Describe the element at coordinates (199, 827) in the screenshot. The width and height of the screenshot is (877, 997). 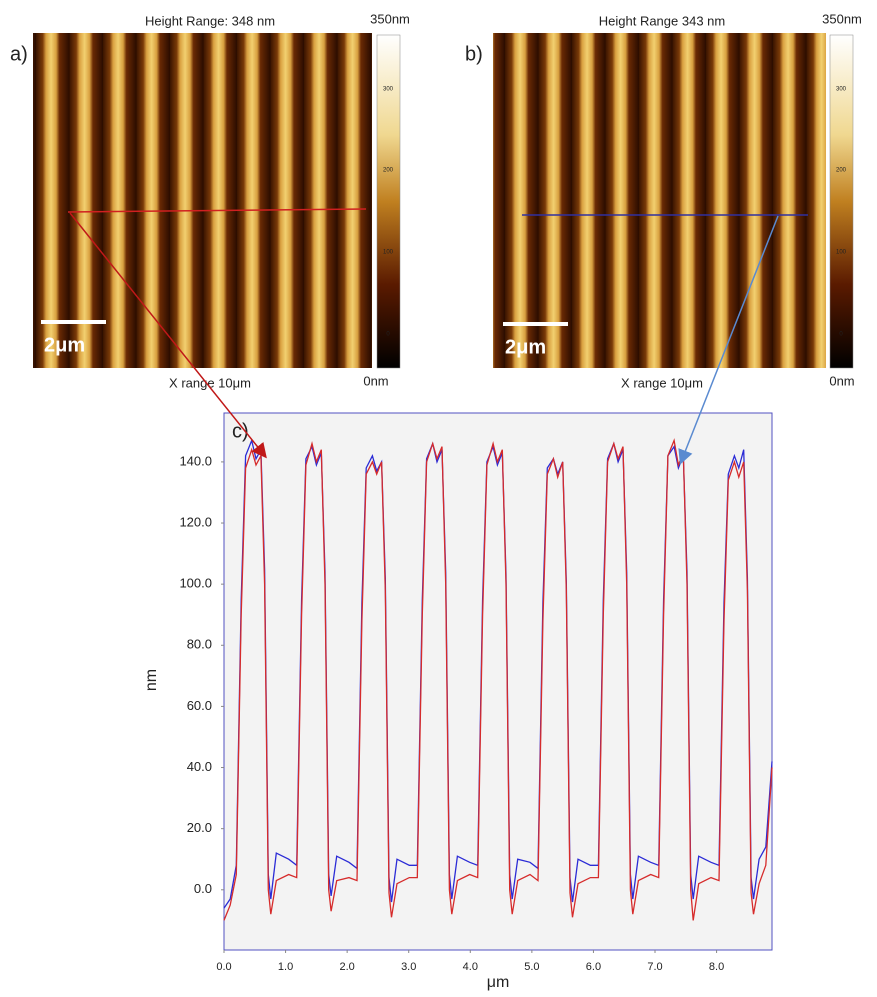
I see `y-tick-label: 20.0` at that location.